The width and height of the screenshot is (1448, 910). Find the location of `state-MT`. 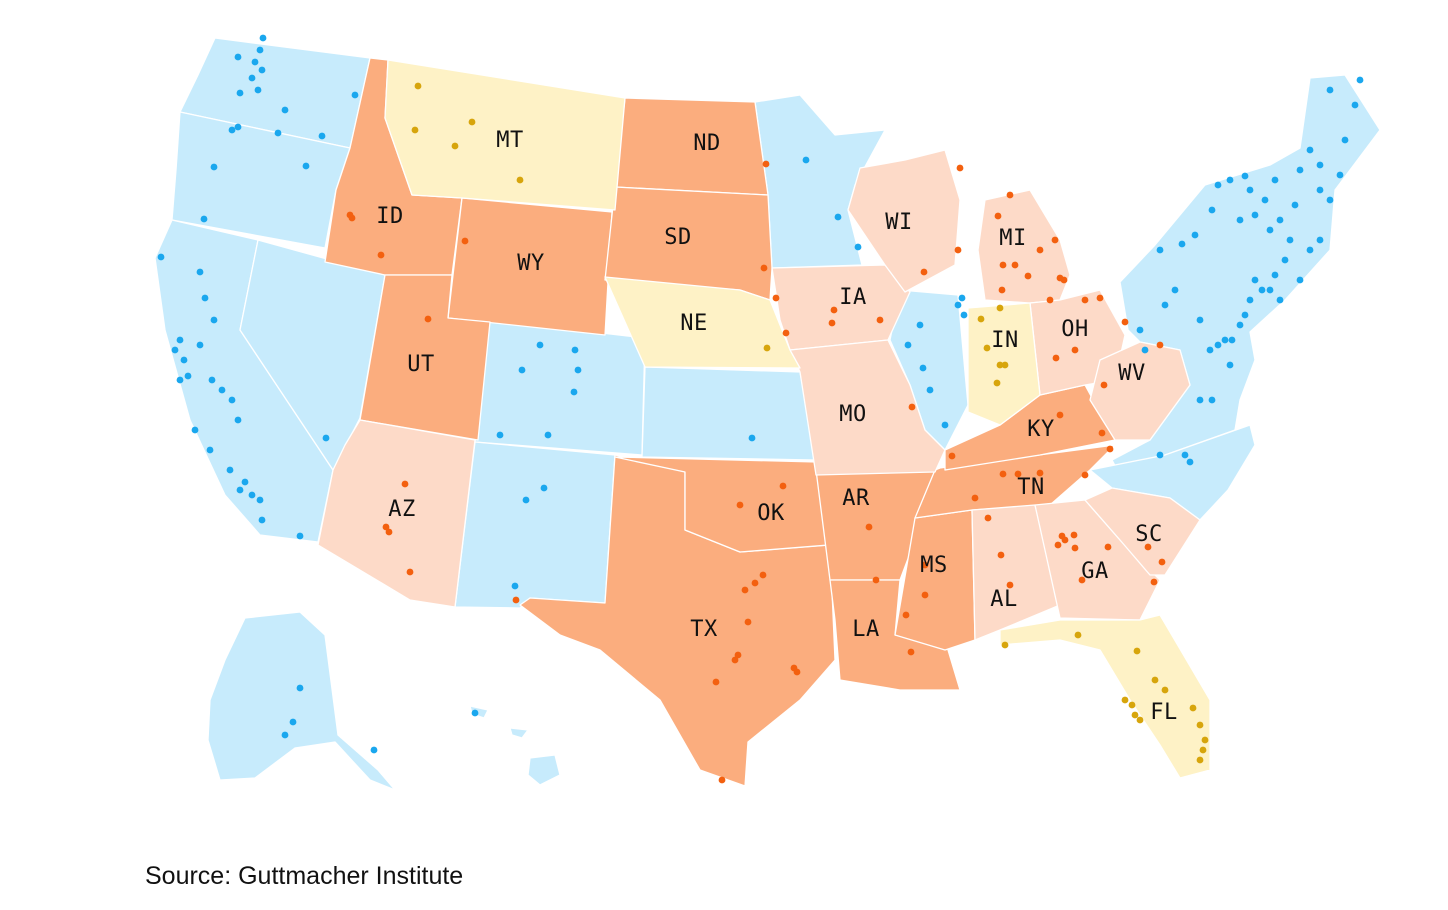

state-MT is located at coordinates (505, 135).